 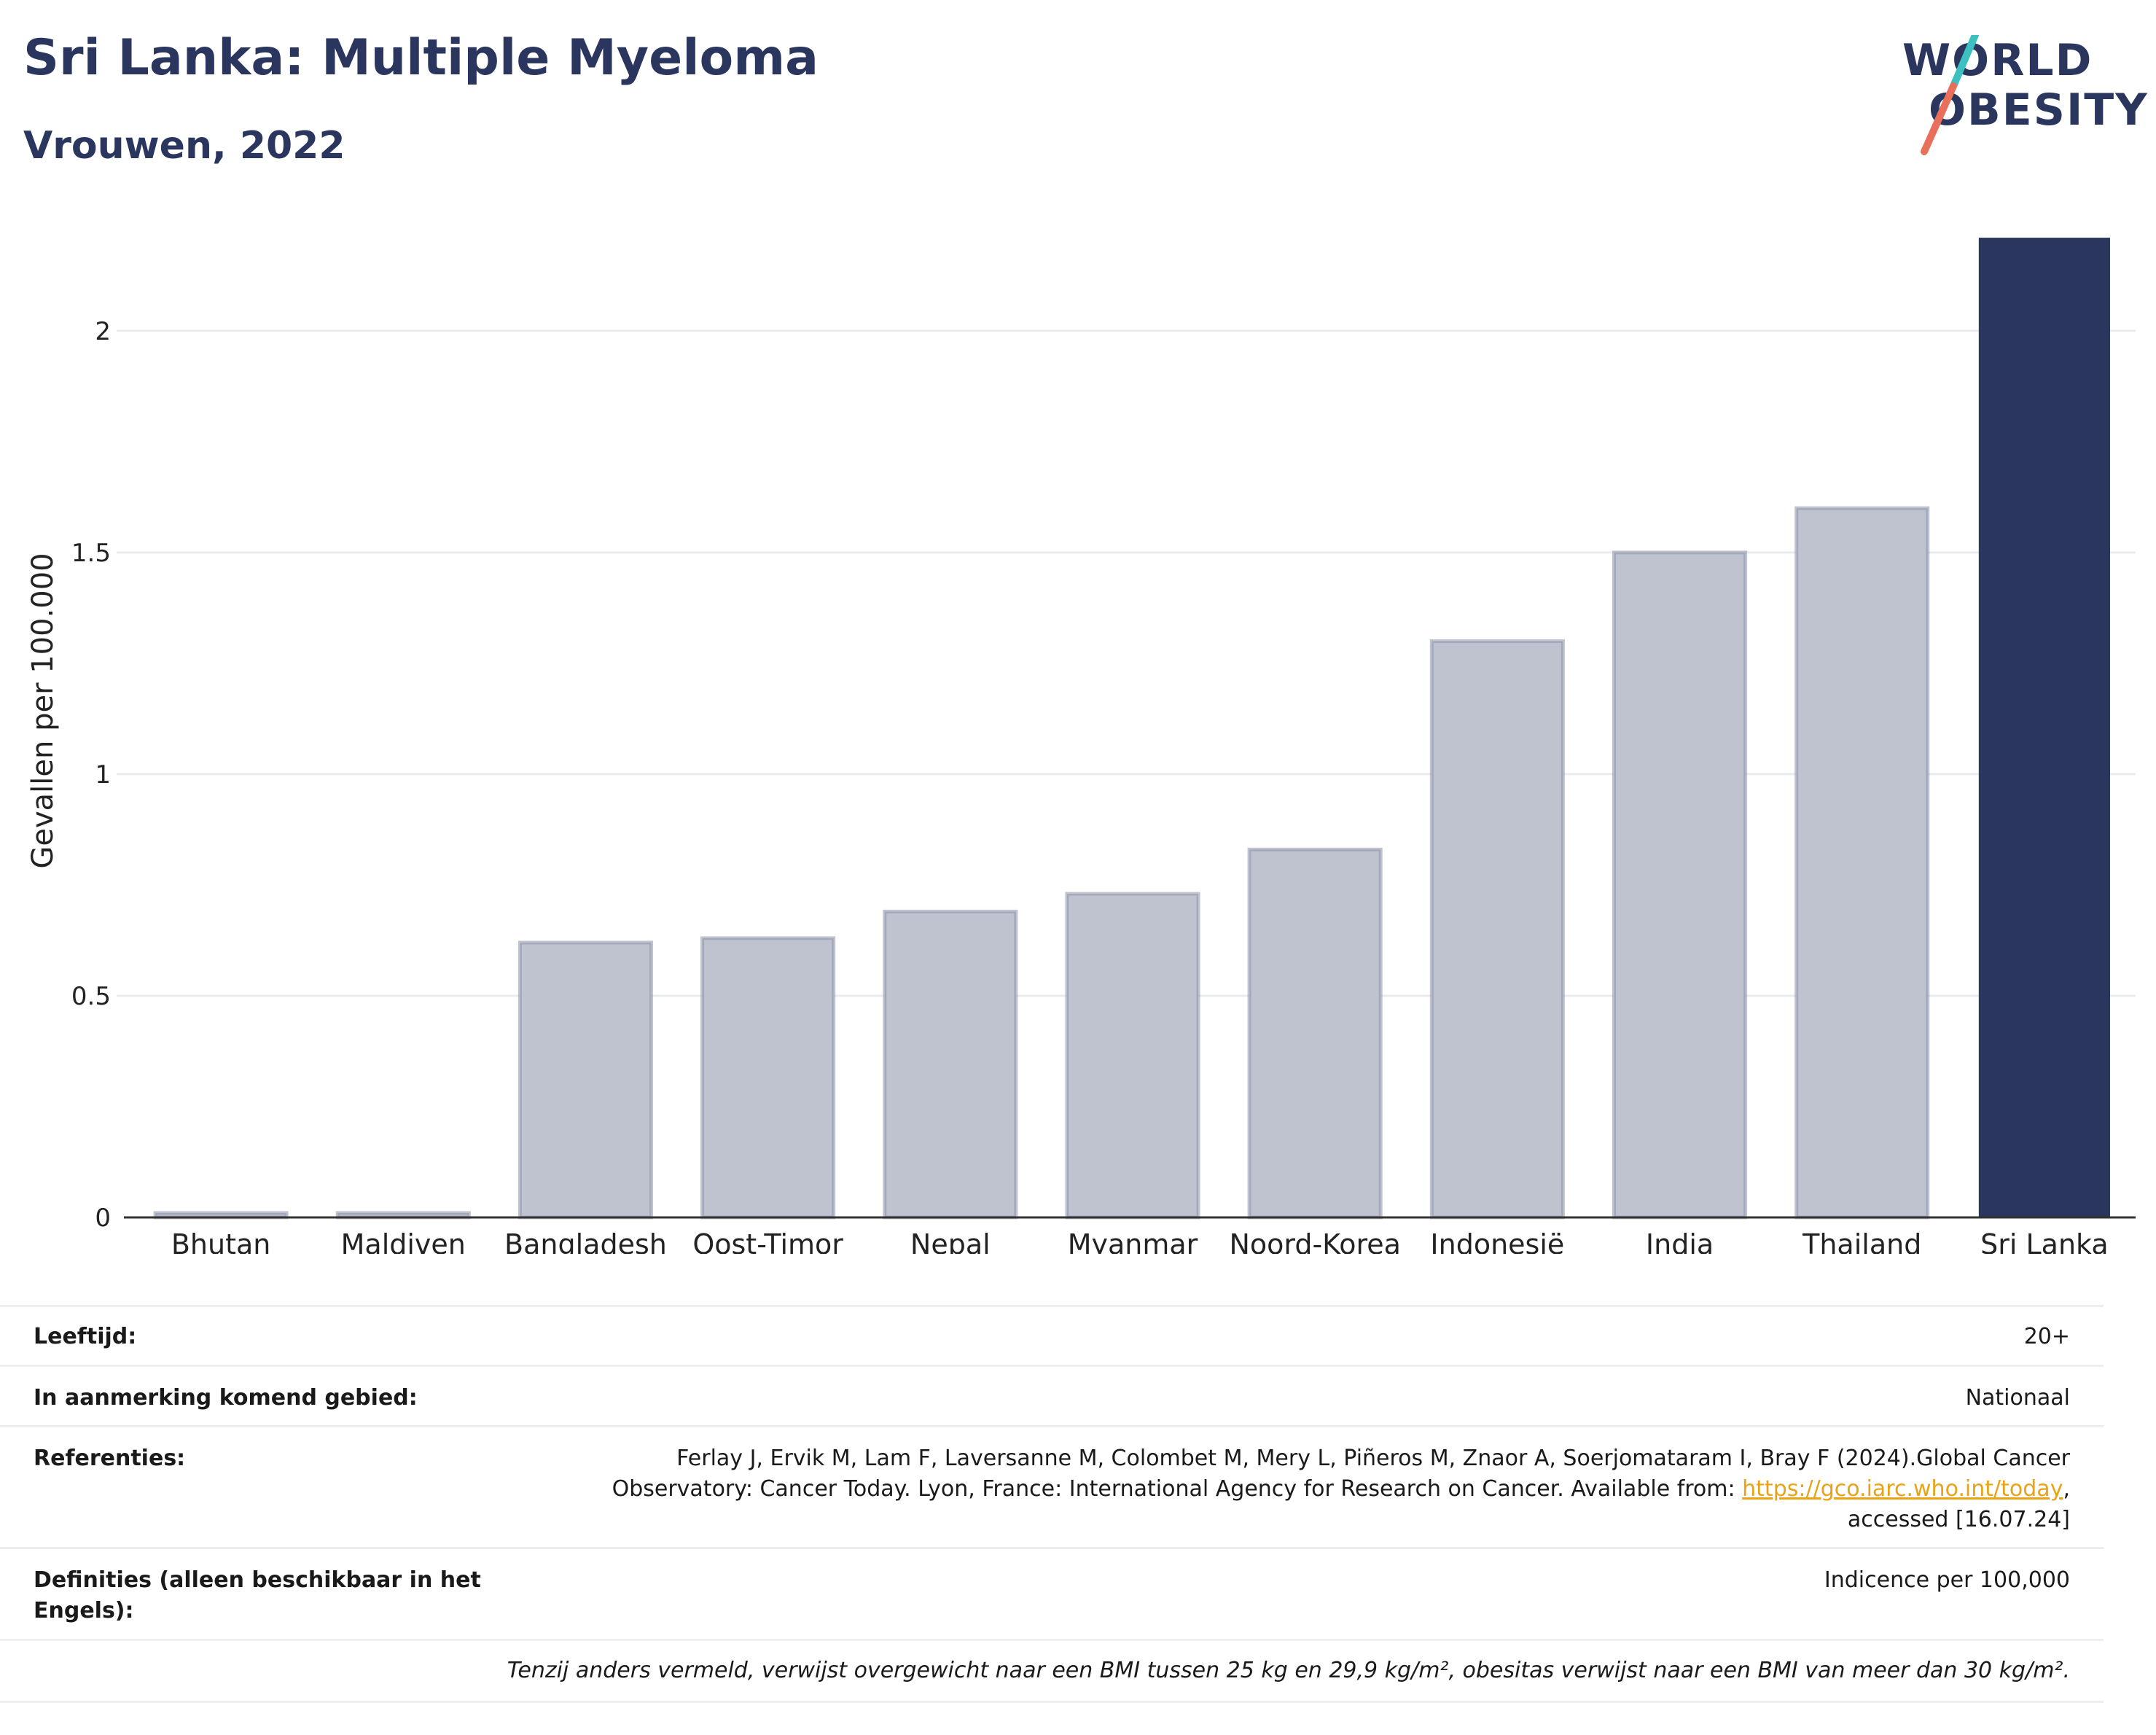 I want to click on bar-sri-lanka, so click(x=2044, y=728).